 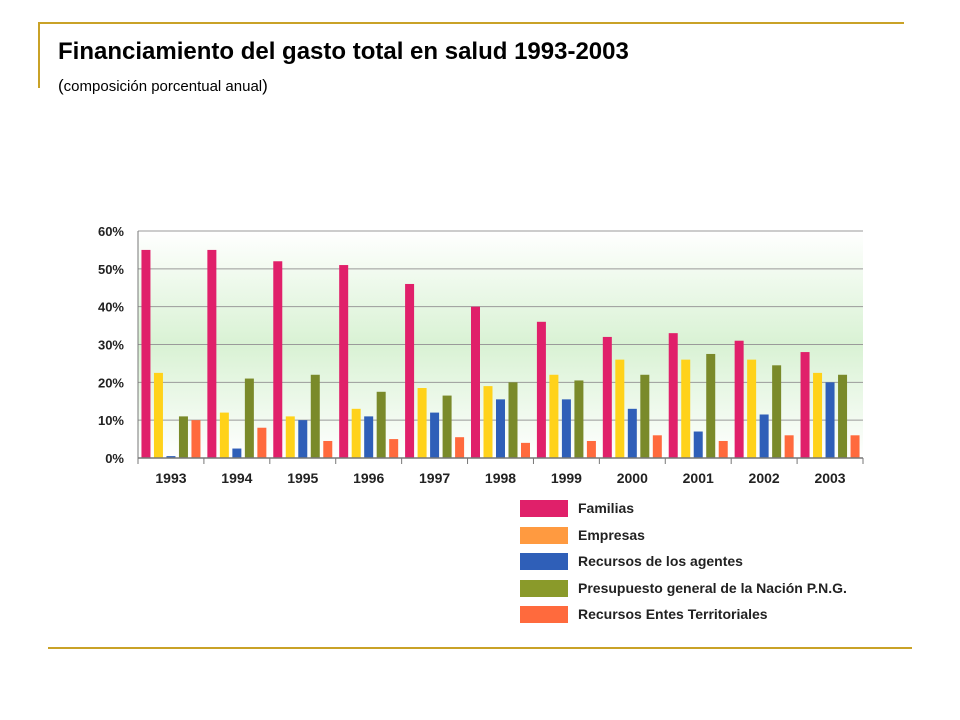 What do you see at coordinates (302, 478) in the screenshot?
I see `x-tick-label: 1995` at bounding box center [302, 478].